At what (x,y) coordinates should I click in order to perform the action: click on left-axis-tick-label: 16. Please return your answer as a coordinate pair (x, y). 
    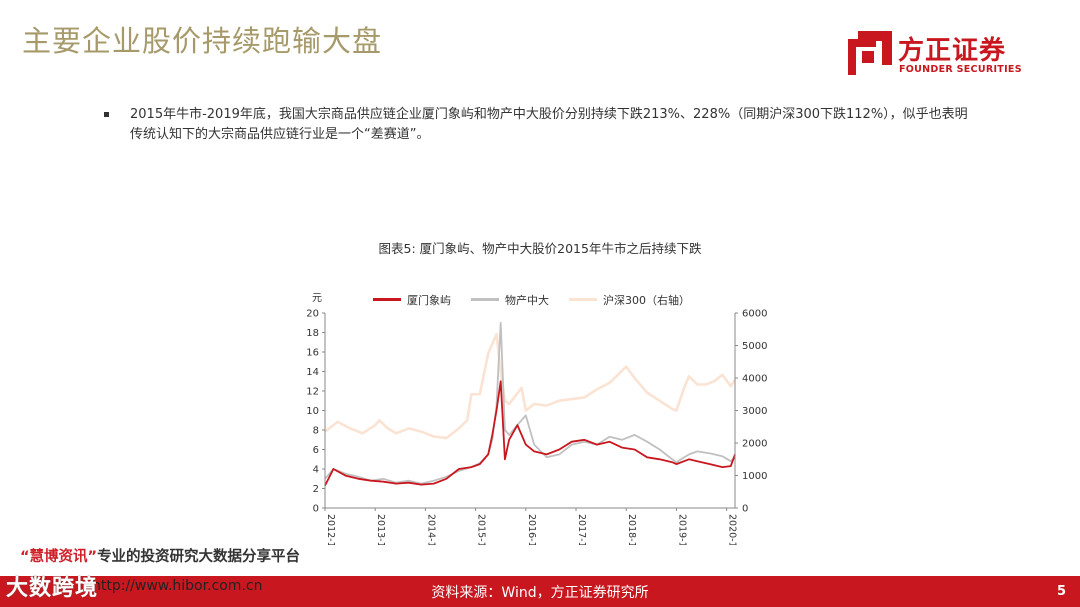
    Looking at the image, I should click on (312, 353).